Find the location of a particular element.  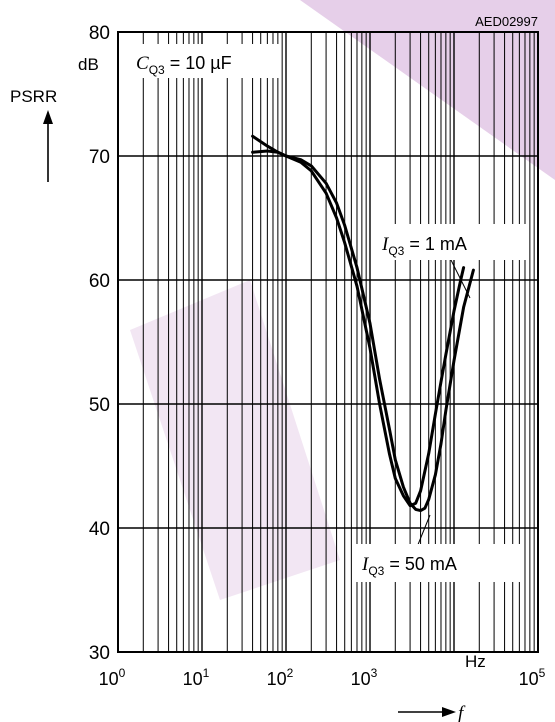

figure-code: AED02997 is located at coordinates (506, 21).